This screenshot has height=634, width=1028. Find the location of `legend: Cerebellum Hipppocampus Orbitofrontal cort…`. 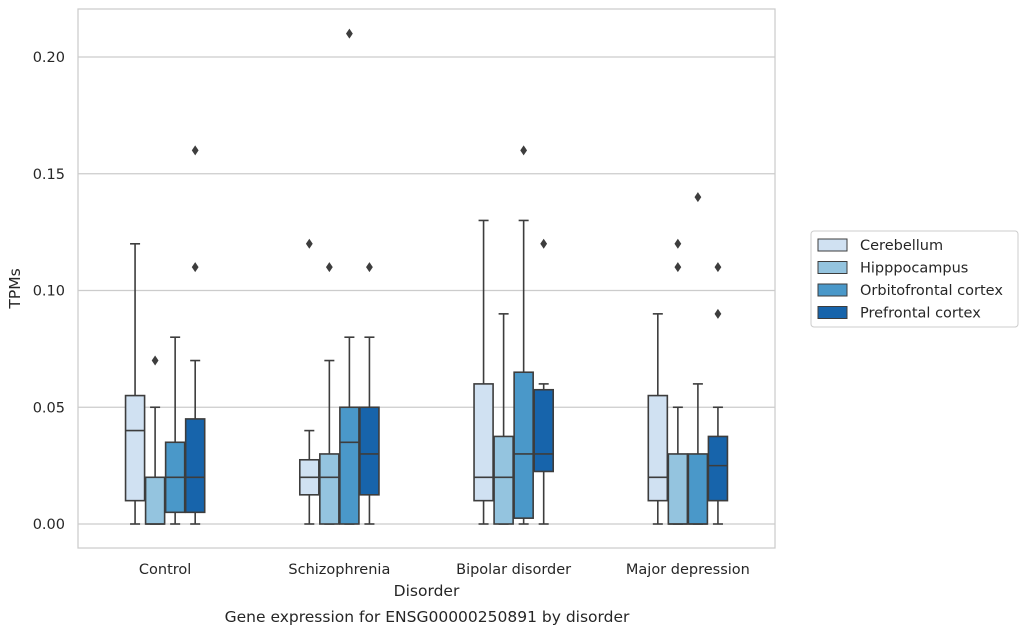

legend: Cerebellum Hipppocampus Orbitofrontal cort… is located at coordinates (914, 279).